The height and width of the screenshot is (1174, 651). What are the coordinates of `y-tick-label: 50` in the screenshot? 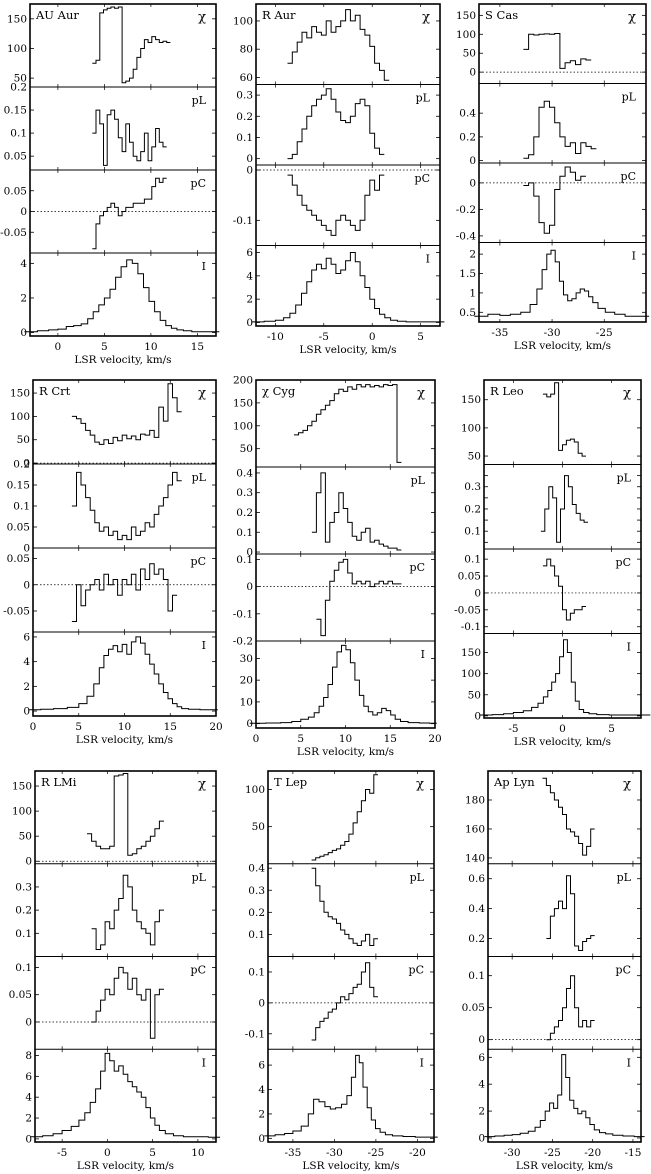 It's located at (23, 440).